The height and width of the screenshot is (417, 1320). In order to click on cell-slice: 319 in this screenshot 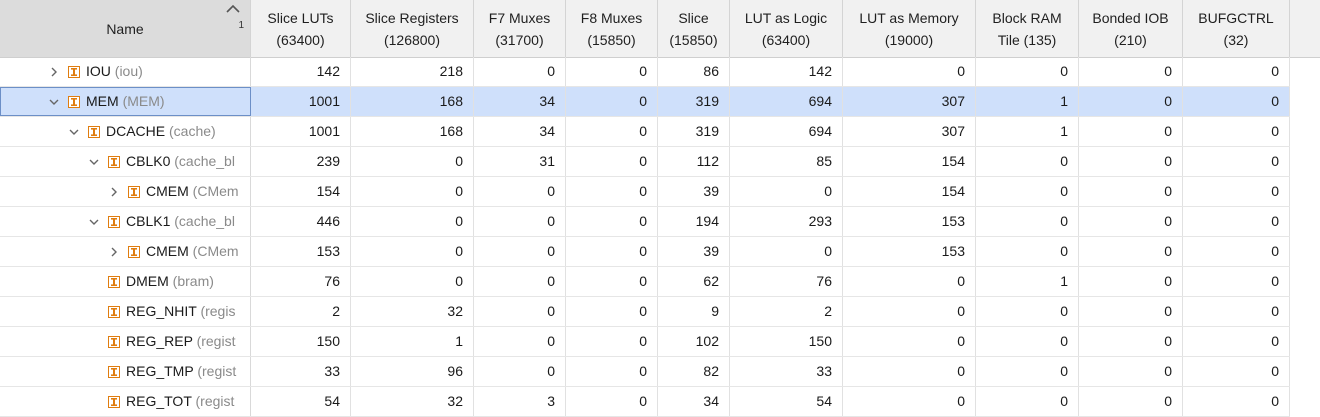, I will do `click(694, 131)`.